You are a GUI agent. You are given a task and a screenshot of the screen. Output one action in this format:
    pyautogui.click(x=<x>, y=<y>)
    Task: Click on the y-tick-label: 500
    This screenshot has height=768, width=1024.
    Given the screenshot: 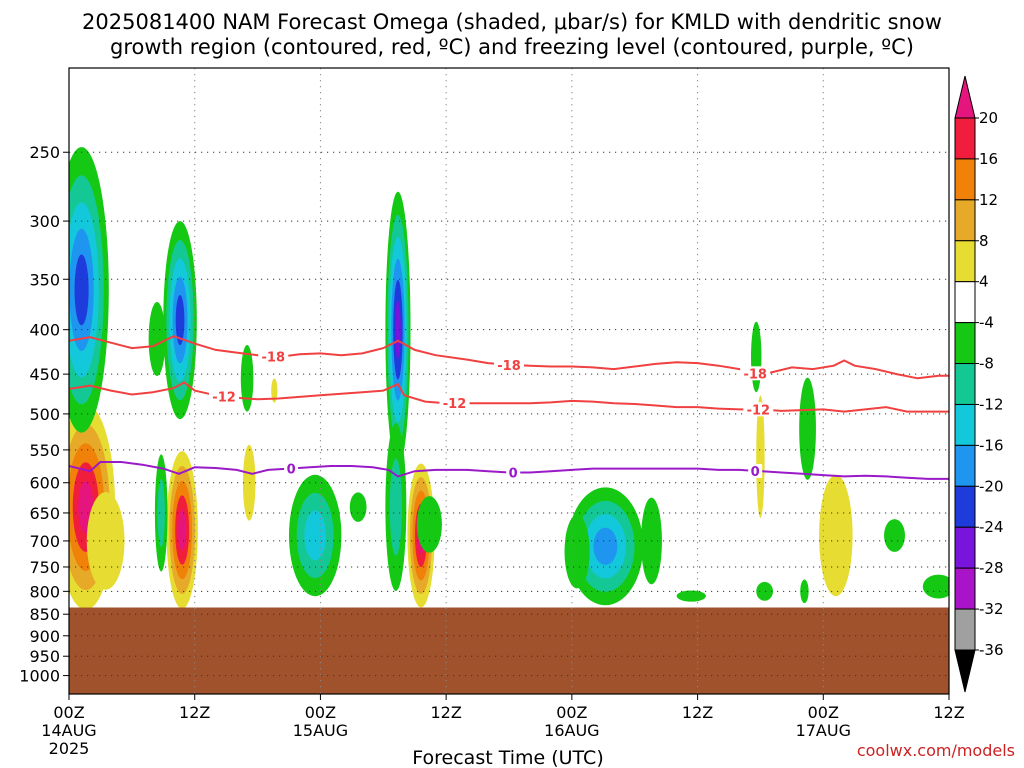 What is the action you would take?
    pyautogui.click(x=44, y=414)
    